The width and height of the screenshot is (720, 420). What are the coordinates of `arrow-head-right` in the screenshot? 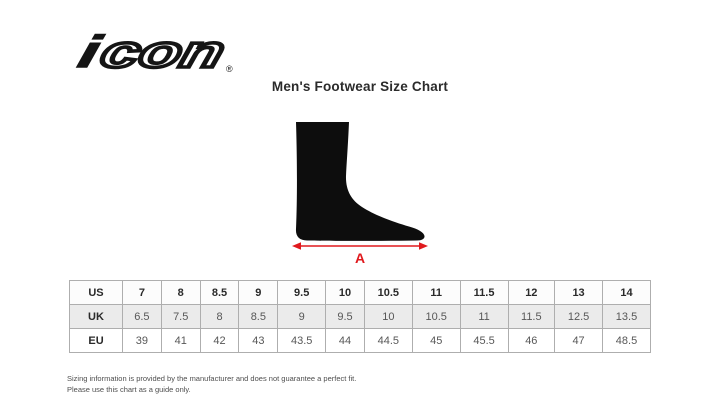 It's located at (423, 246).